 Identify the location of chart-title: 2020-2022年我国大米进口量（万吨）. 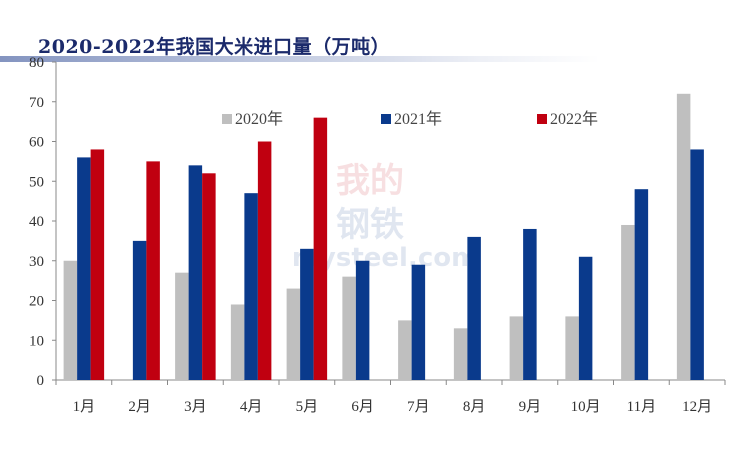
(214, 47).